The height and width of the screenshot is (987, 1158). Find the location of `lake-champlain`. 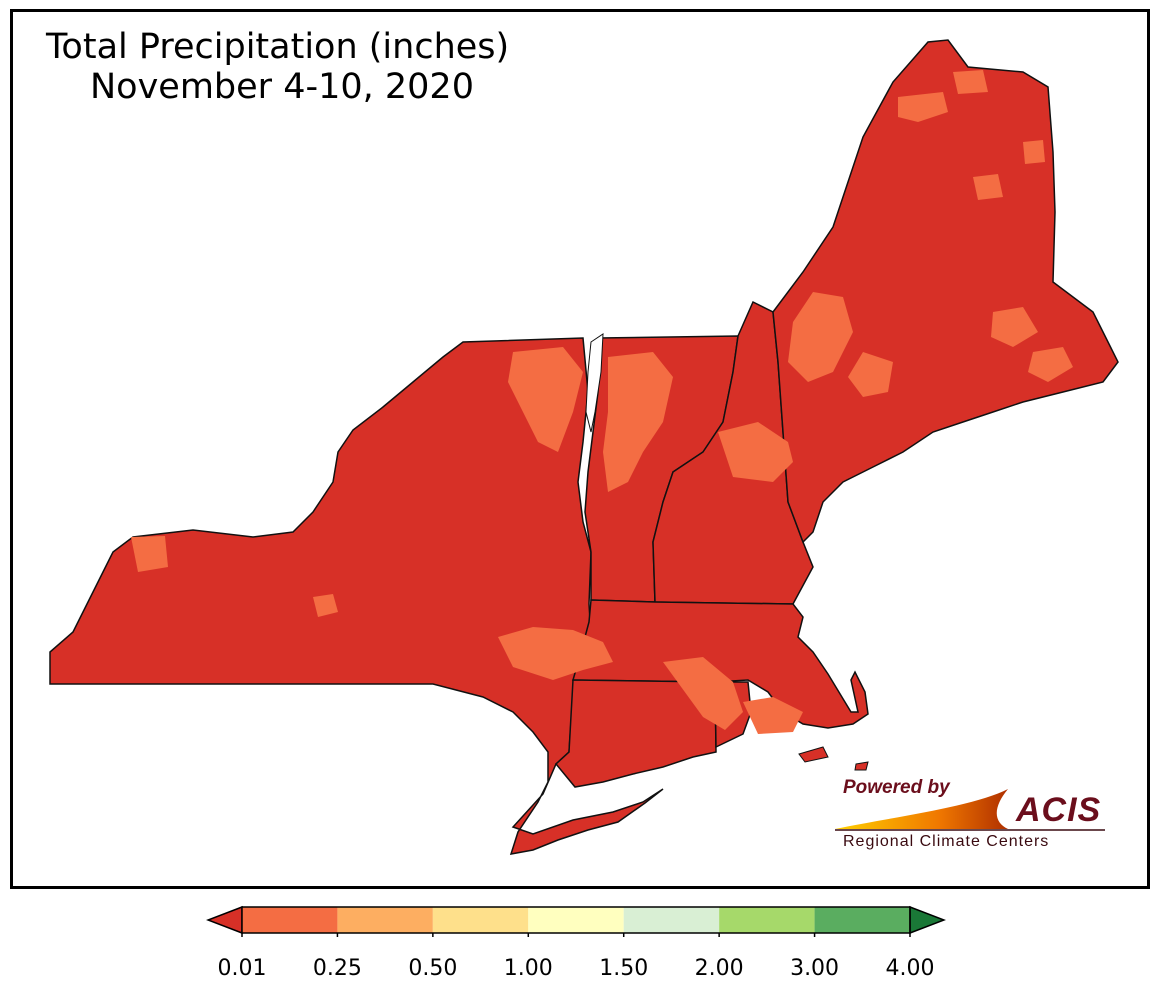

lake-champlain is located at coordinates (594, 383).